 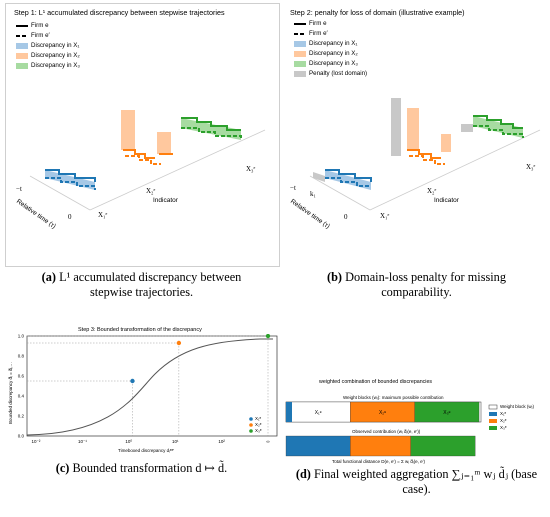 I want to click on legend-label-1: Firm e′, so click(x=40, y=35).